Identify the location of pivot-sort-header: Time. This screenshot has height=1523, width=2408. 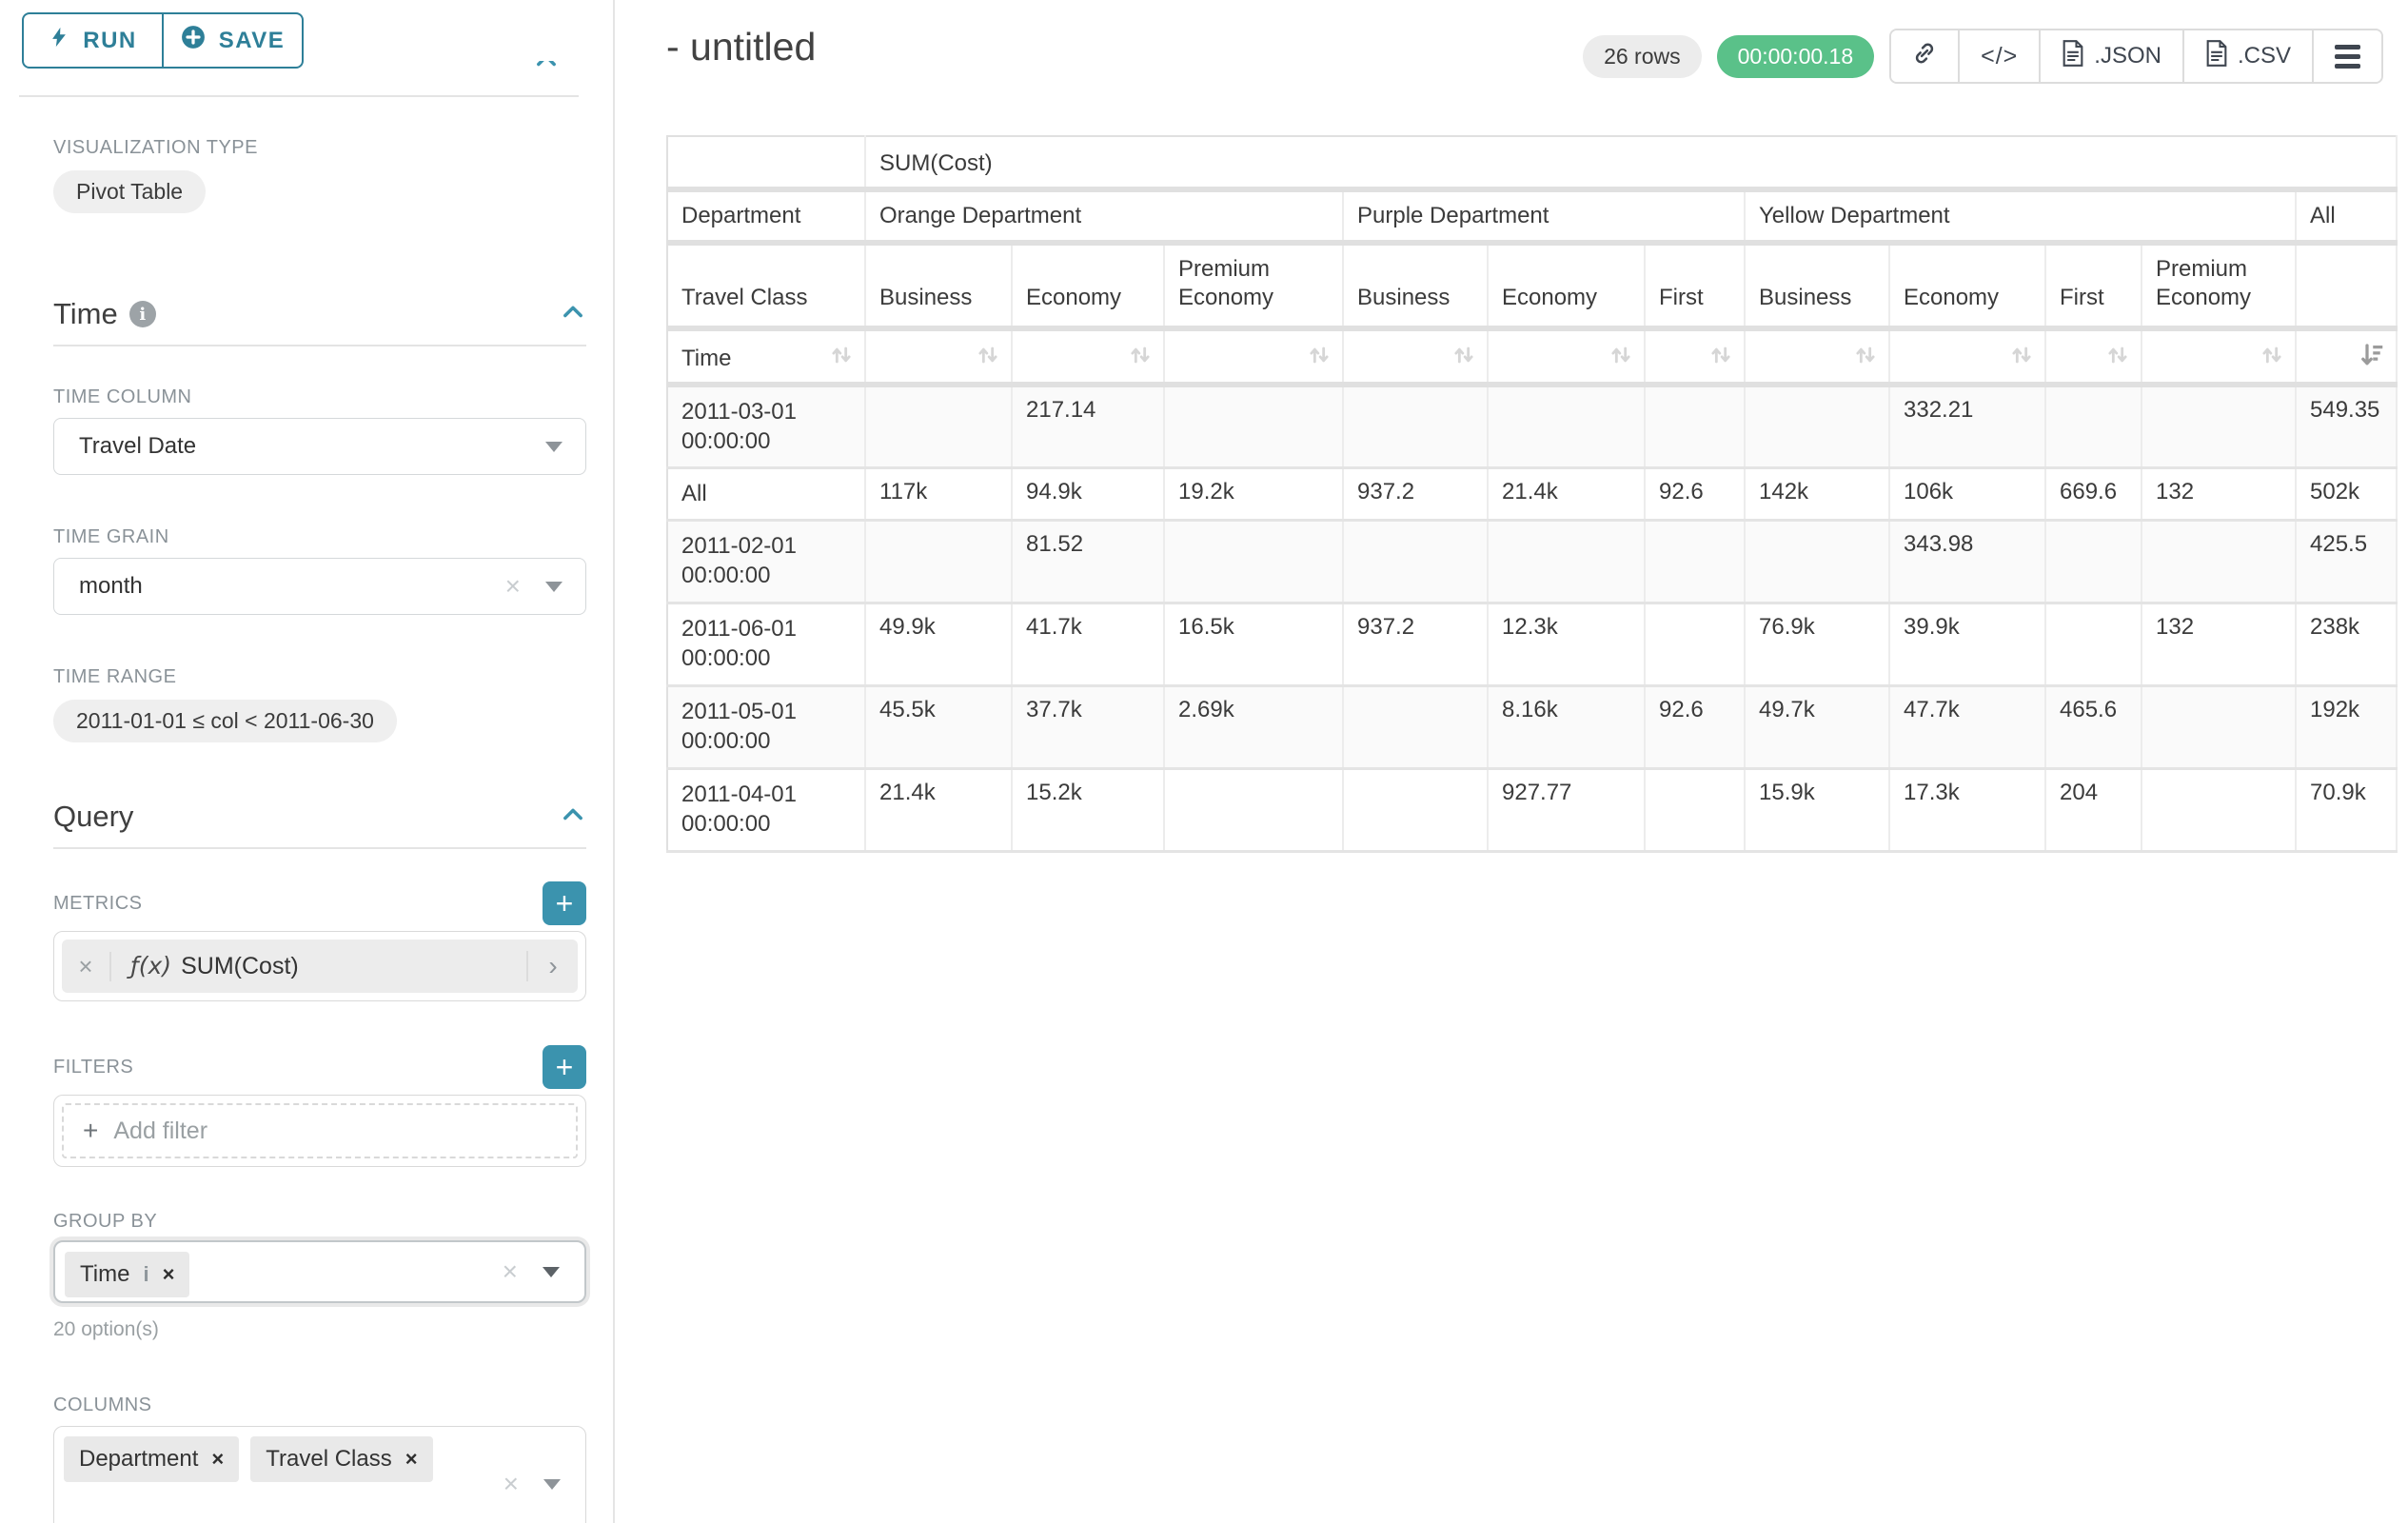
(766, 358).